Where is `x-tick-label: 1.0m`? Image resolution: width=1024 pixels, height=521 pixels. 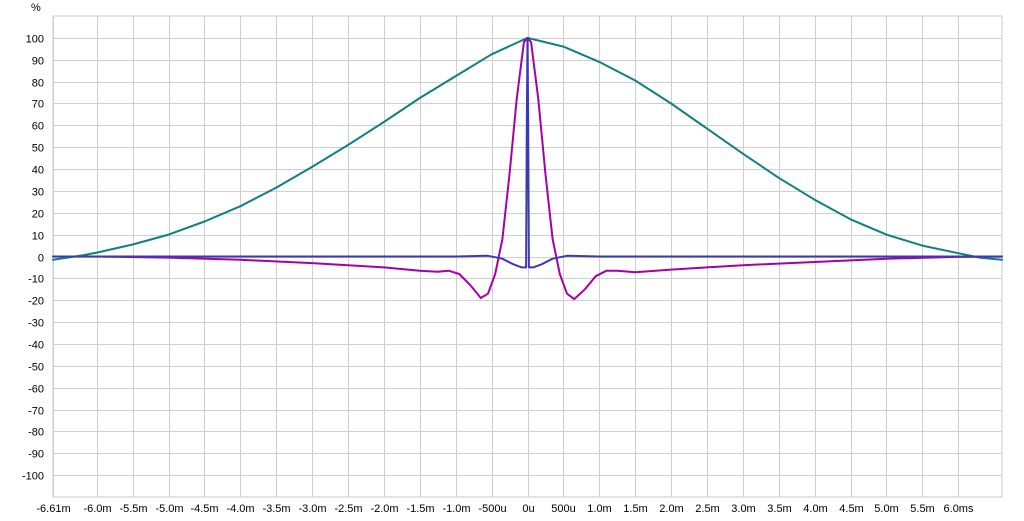
x-tick-label: 1.0m is located at coordinates (599, 509).